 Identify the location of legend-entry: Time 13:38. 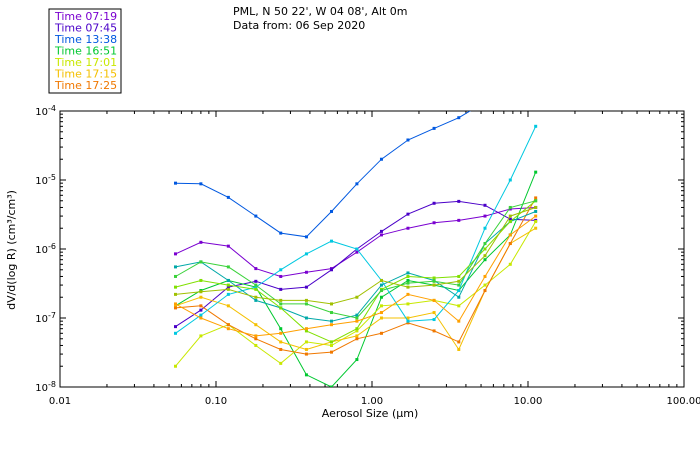
(85, 39).